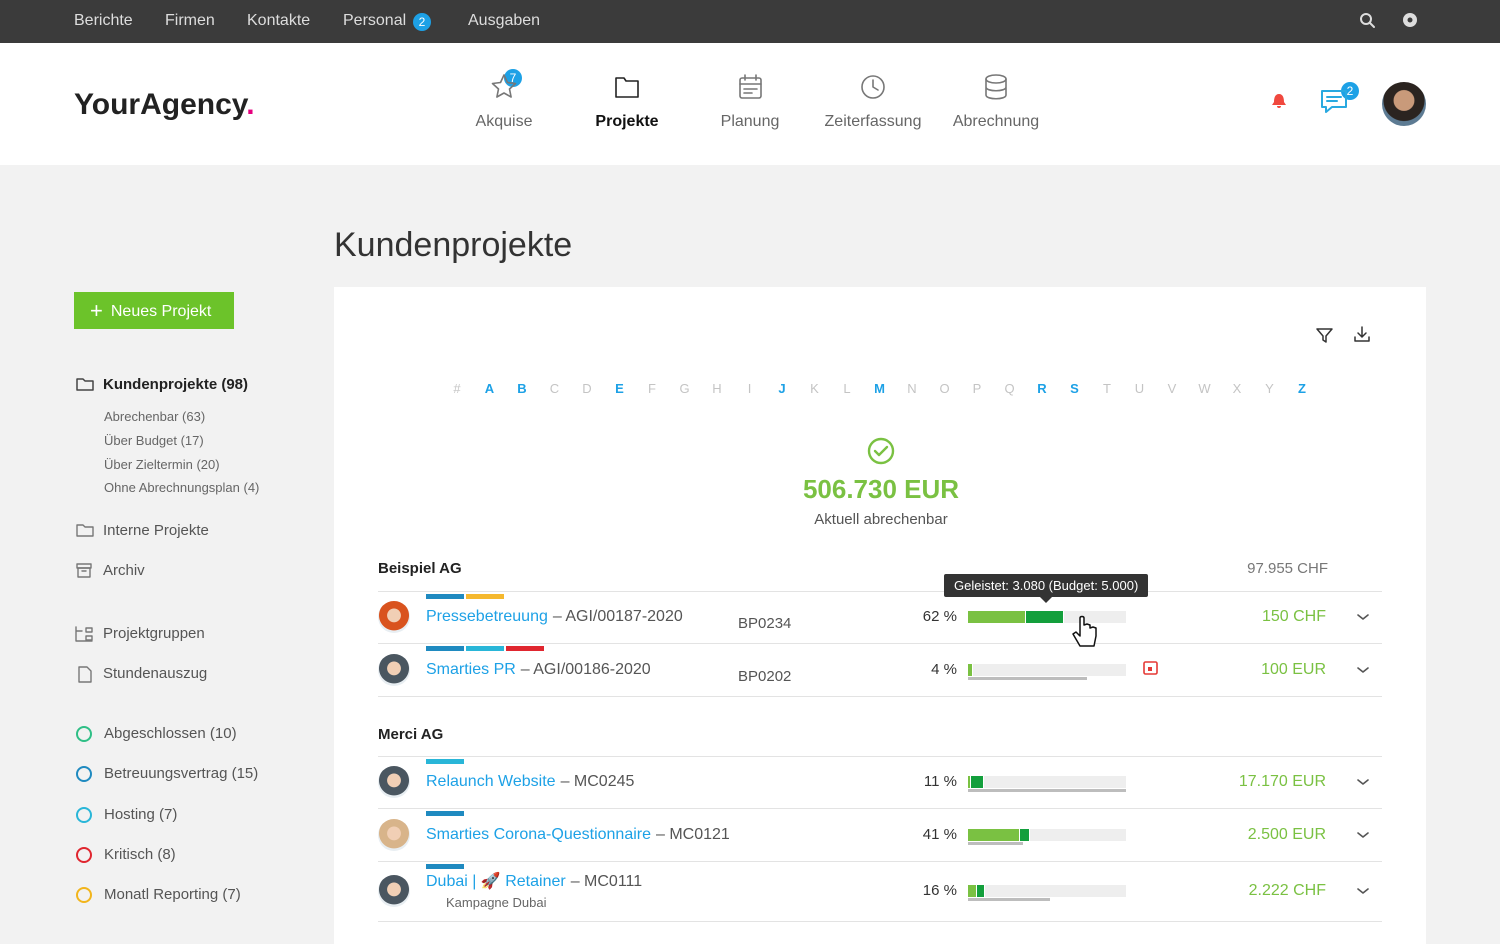 The width and height of the screenshot is (1500, 944). Describe the element at coordinates (782, 389) in the screenshot. I see `alphabet-letter: J` at that location.